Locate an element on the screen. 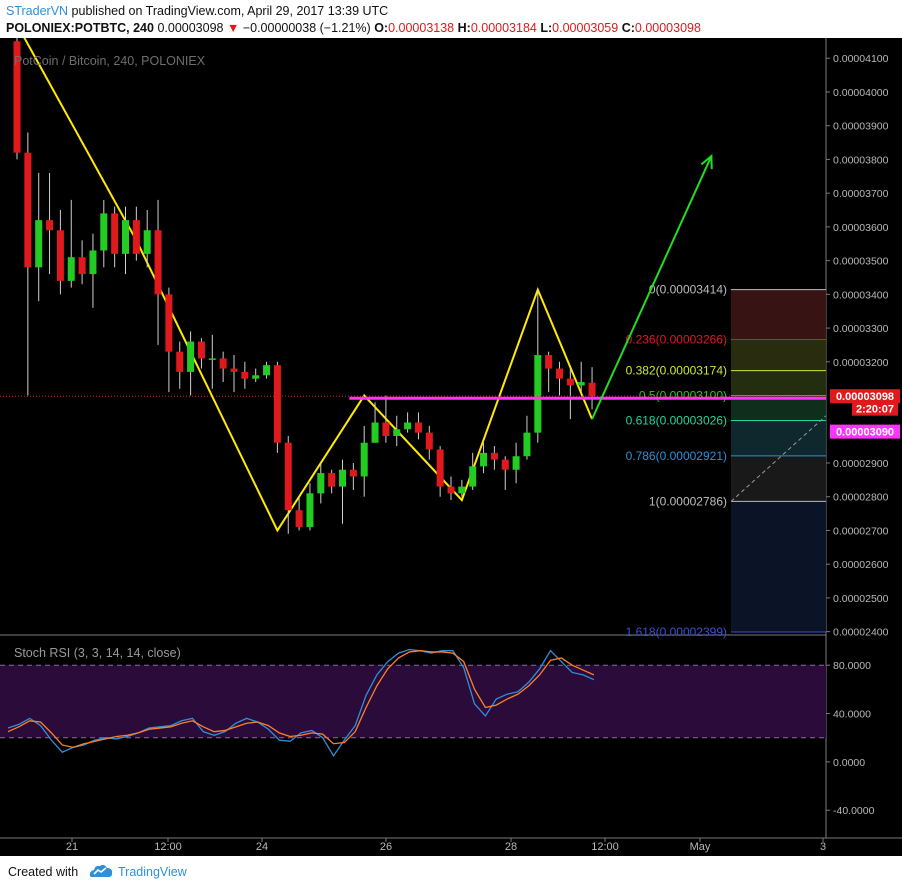 The width and height of the screenshot is (902, 889). y-tick-label: 0.00003700 is located at coordinates (861, 194).